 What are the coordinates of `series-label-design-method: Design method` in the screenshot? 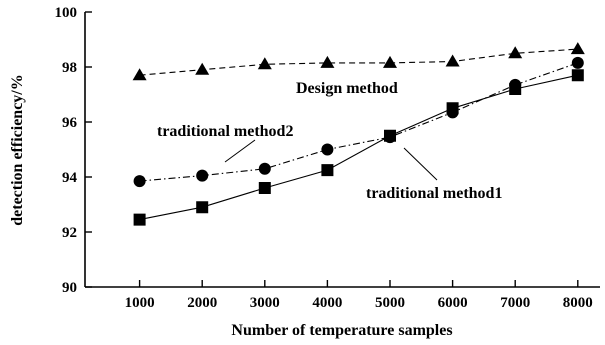 It's located at (347, 88).